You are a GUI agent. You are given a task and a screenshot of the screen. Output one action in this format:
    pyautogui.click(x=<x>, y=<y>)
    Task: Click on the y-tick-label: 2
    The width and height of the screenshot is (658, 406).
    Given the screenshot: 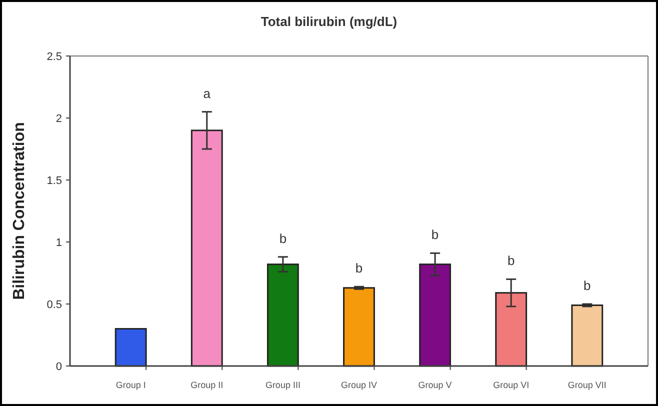 What is the action you would take?
    pyautogui.click(x=59, y=118)
    